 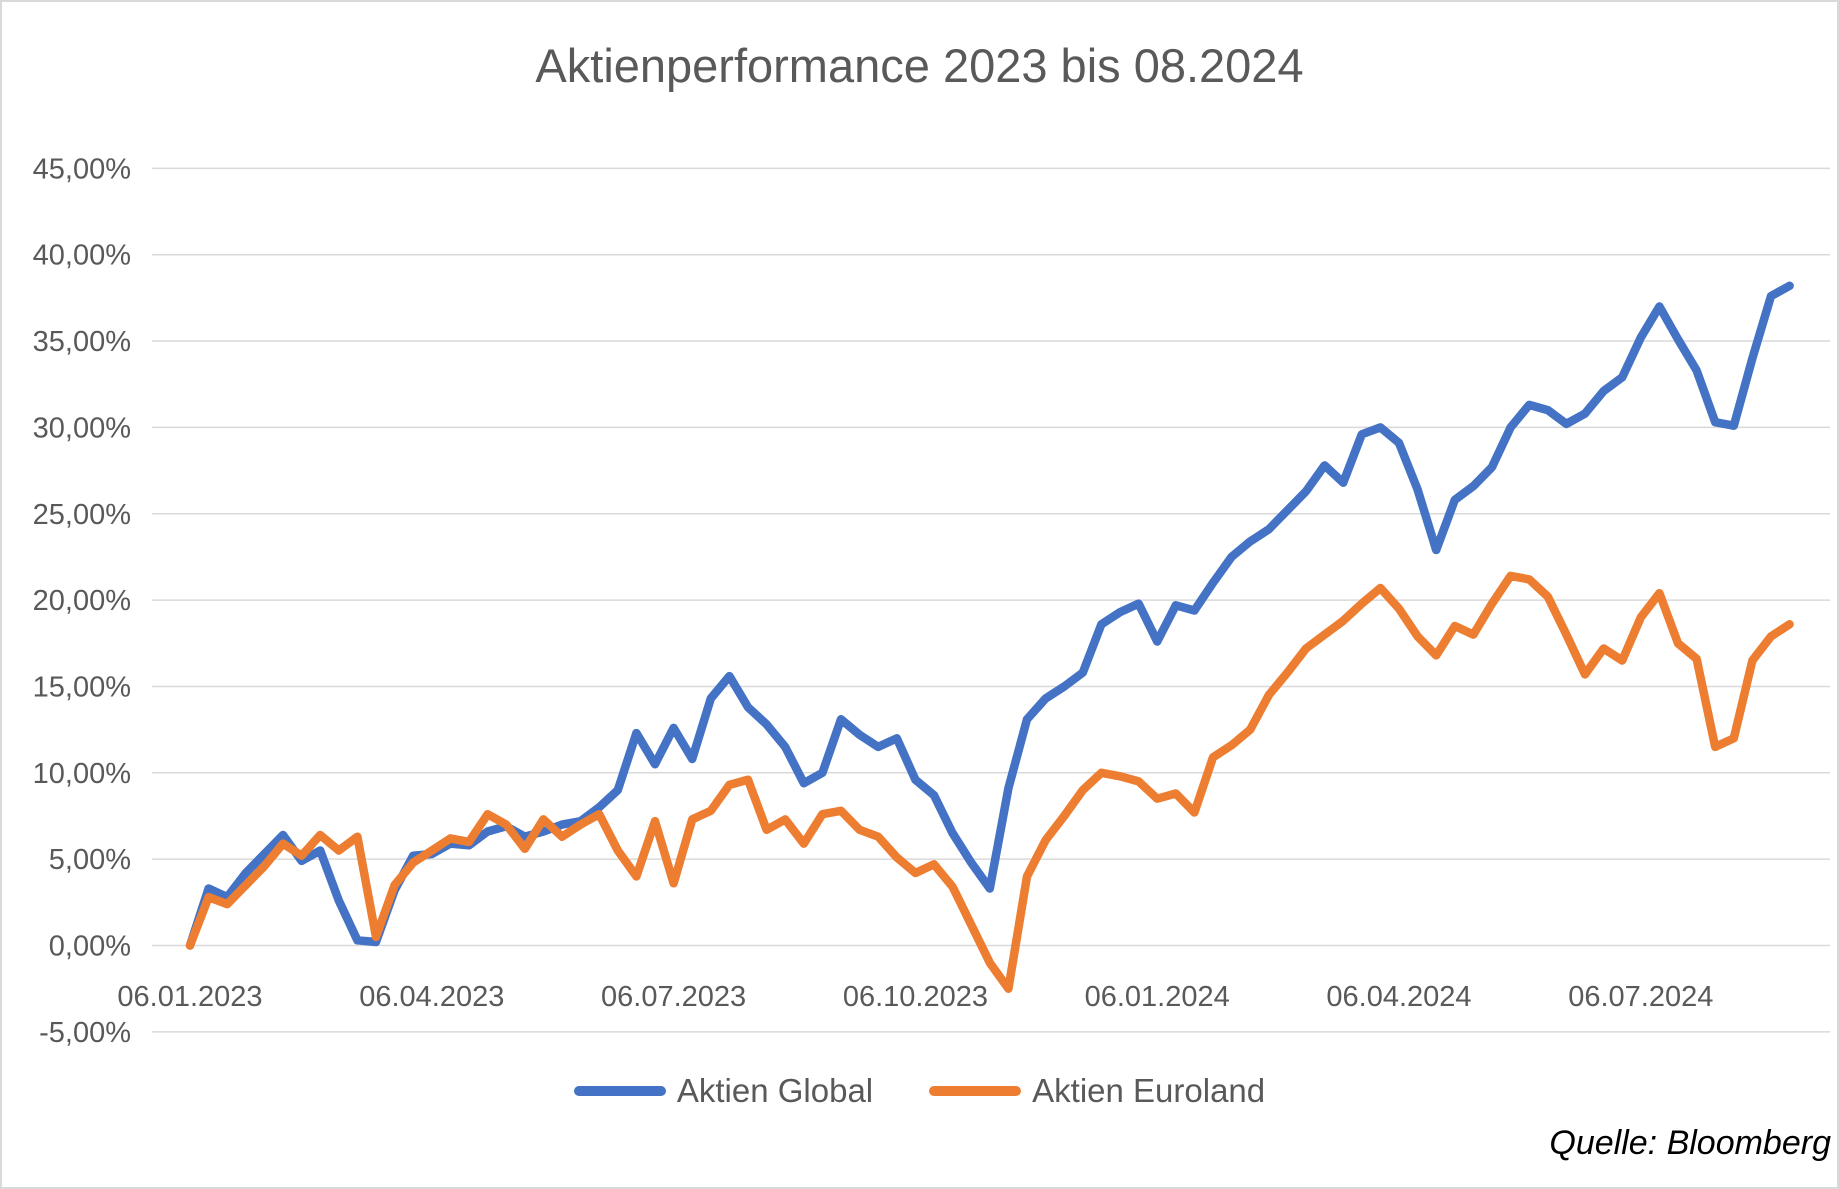 I want to click on y-axis-tick-label: 5,00%, so click(x=90, y=860).